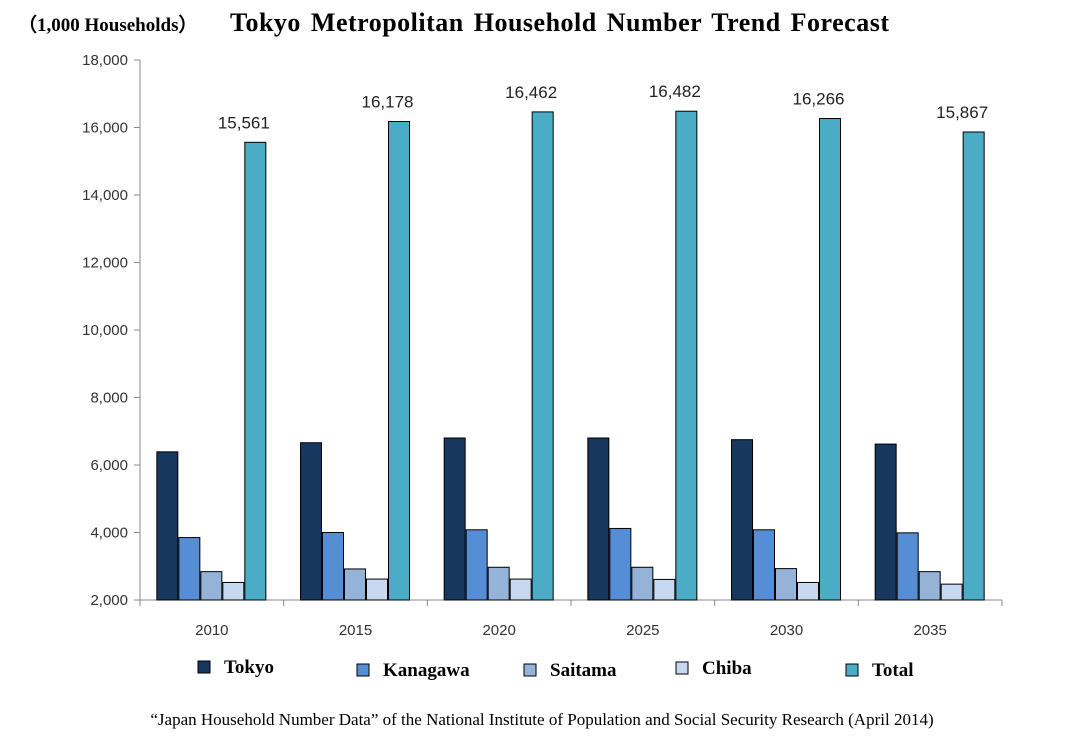  Describe the element at coordinates (388, 101) in the screenshot. I see `total-data-label: 16,178` at that location.